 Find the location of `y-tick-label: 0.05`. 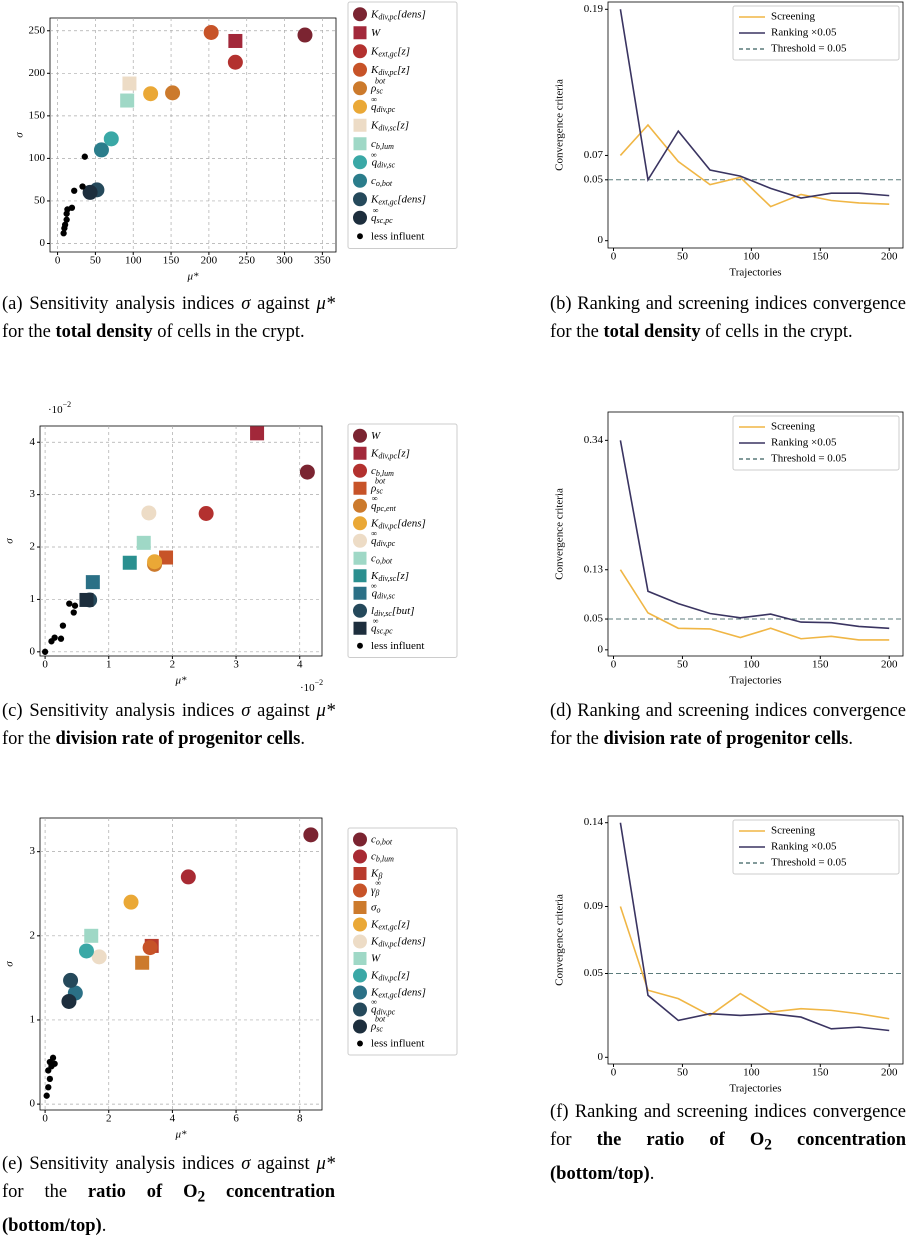

y-tick-label: 0.05 is located at coordinates (594, 619).